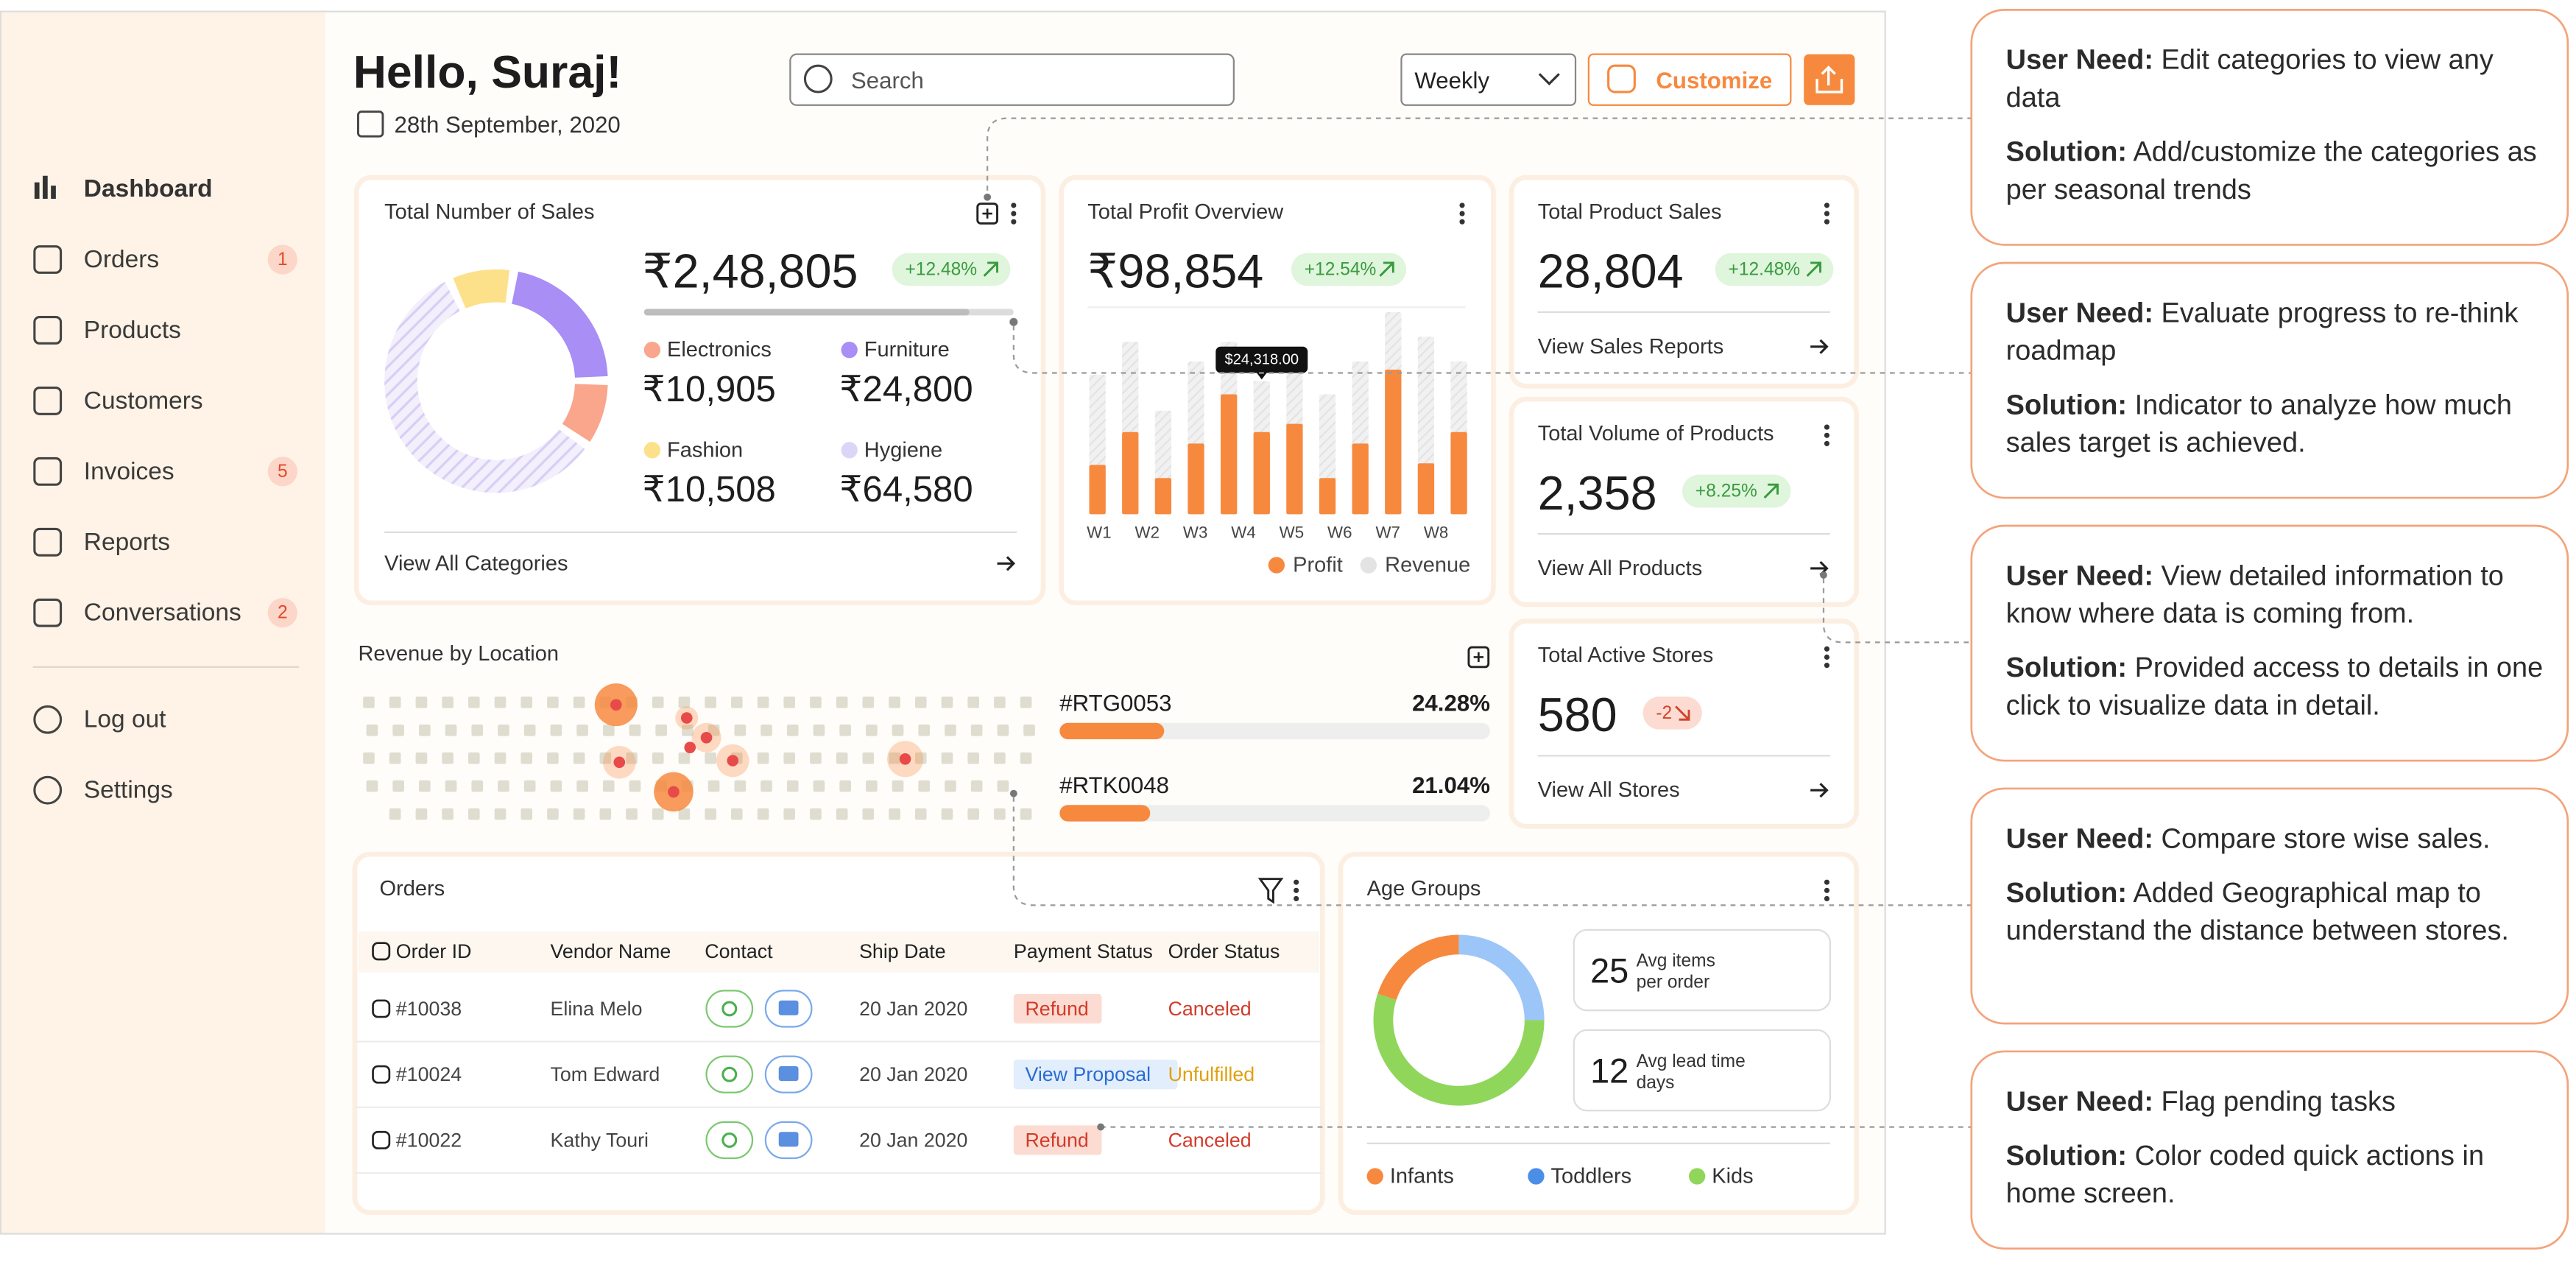 The width and height of the screenshot is (2576, 1265). What do you see at coordinates (1099, 532) in the screenshot?
I see `x-tick-label: W1` at bounding box center [1099, 532].